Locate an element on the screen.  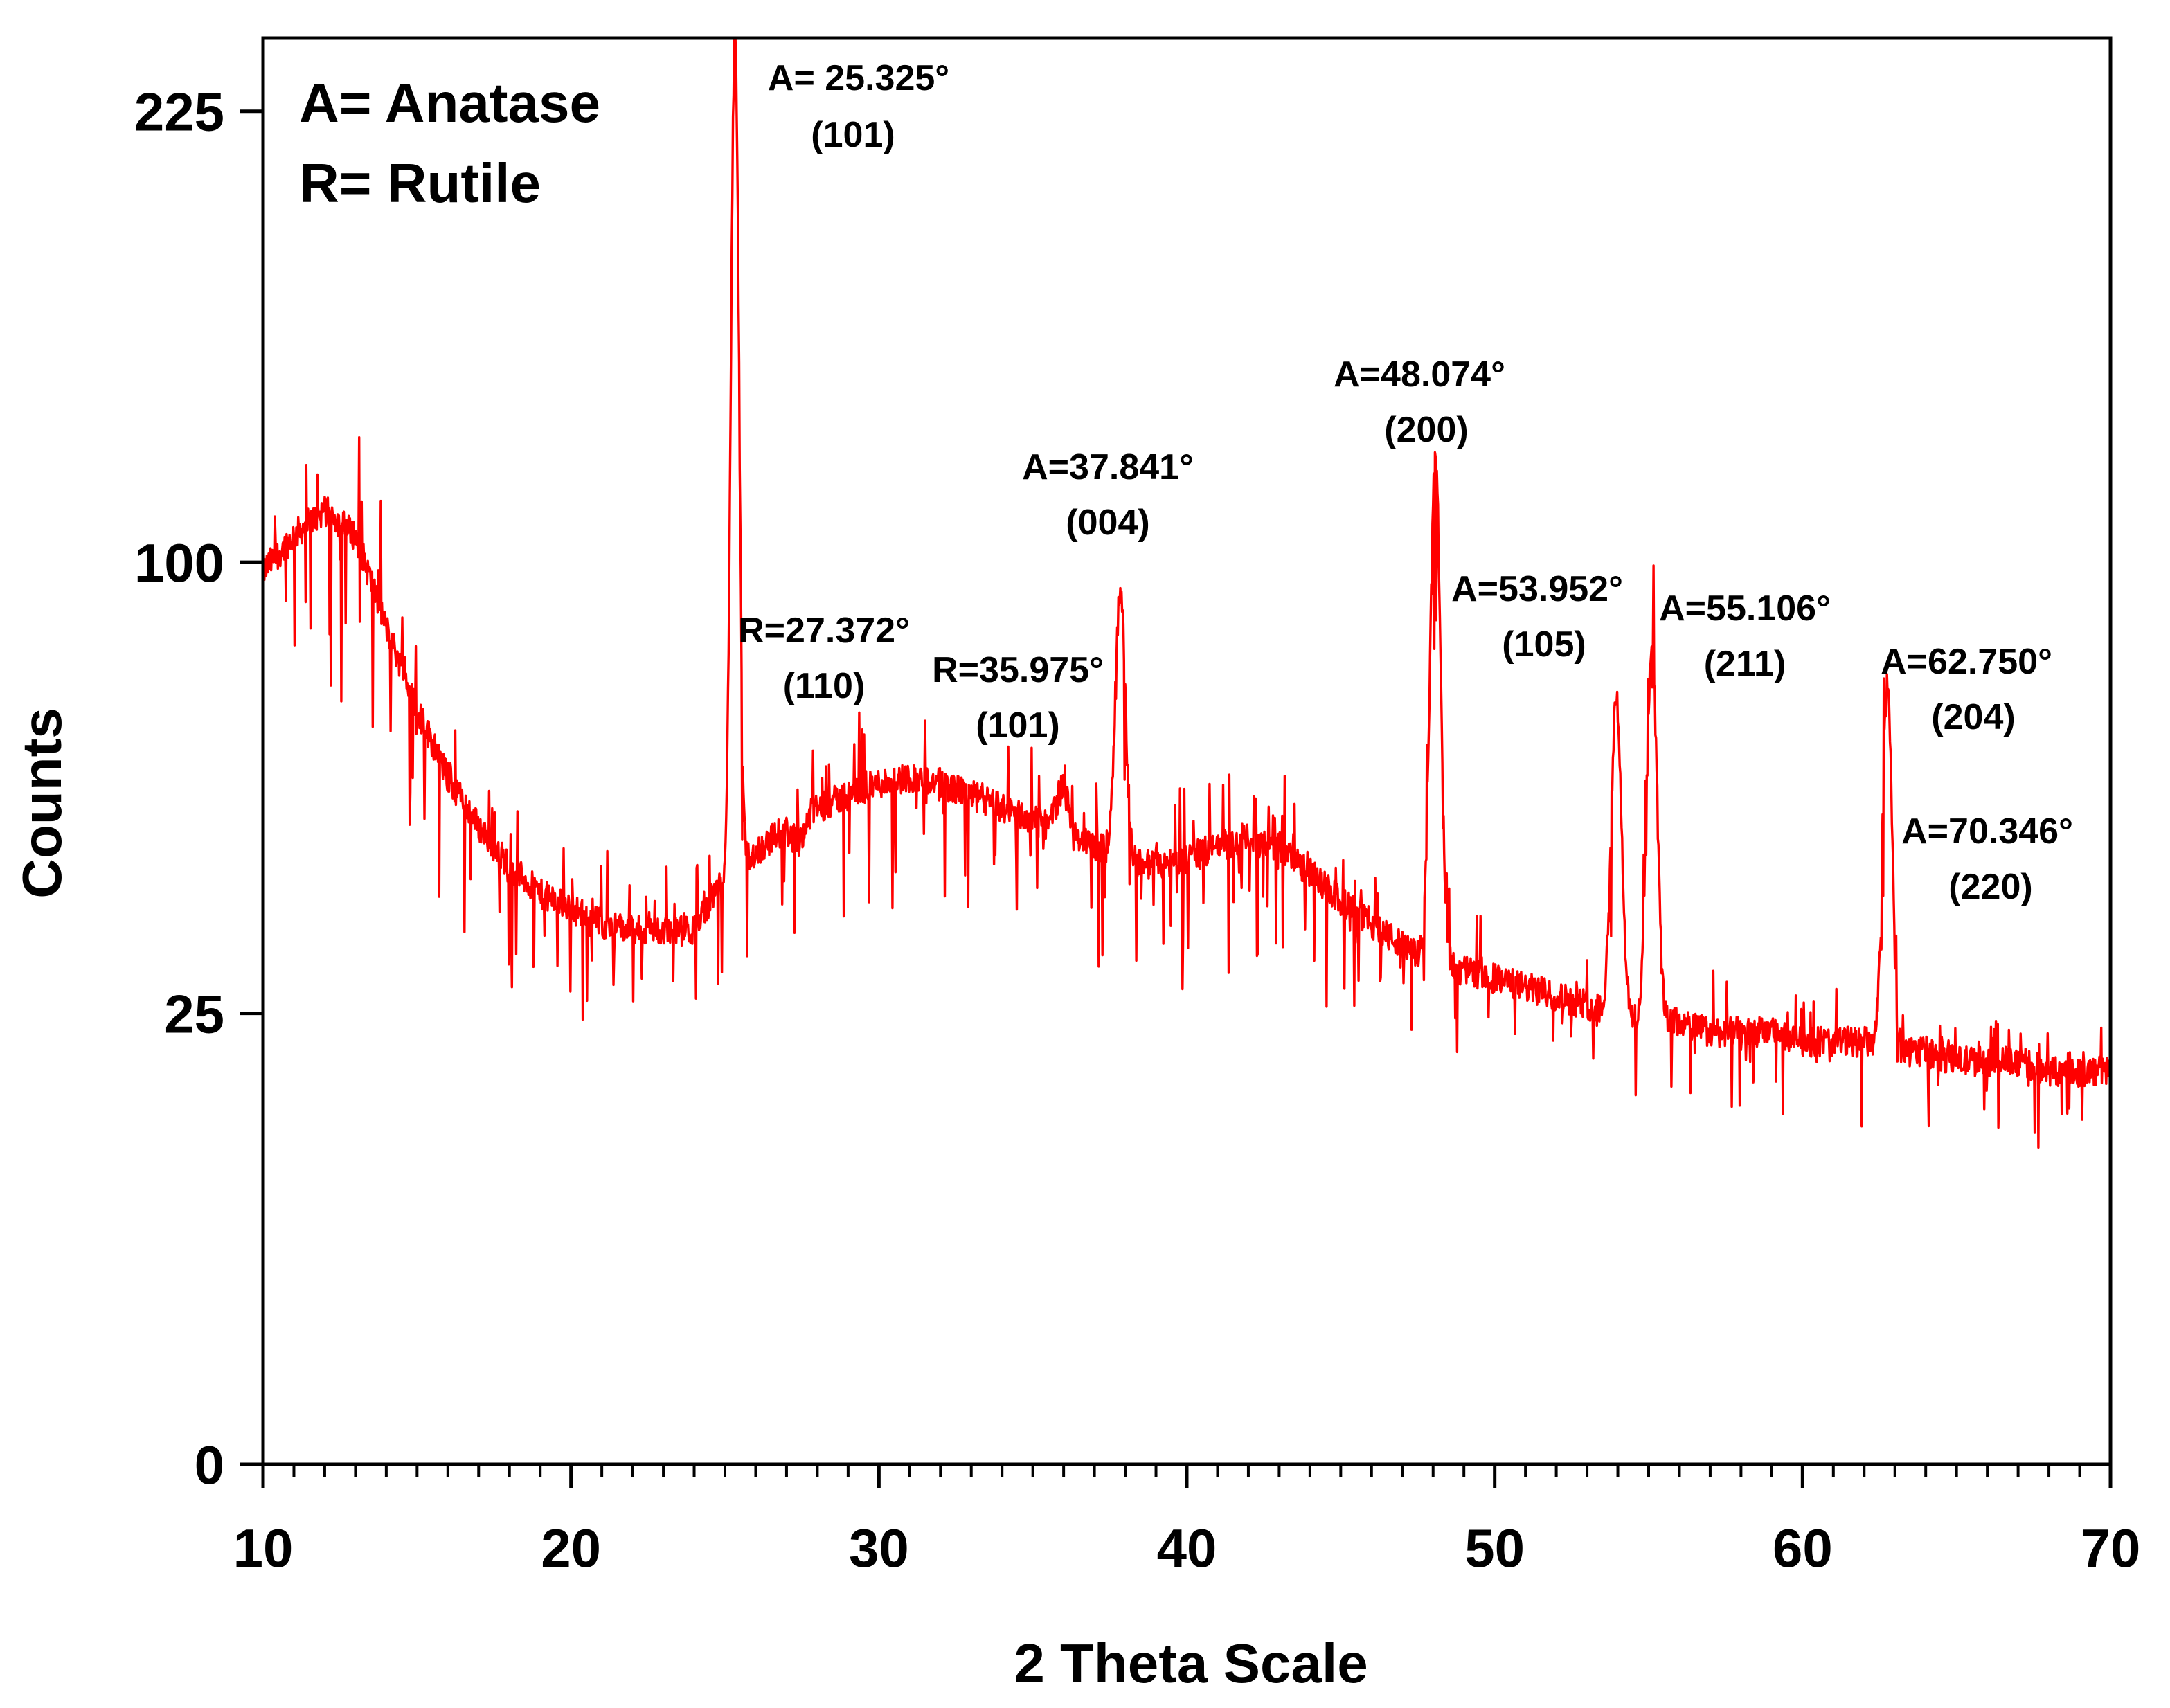
y-axis-title: Counts is located at coordinates (42, 803).